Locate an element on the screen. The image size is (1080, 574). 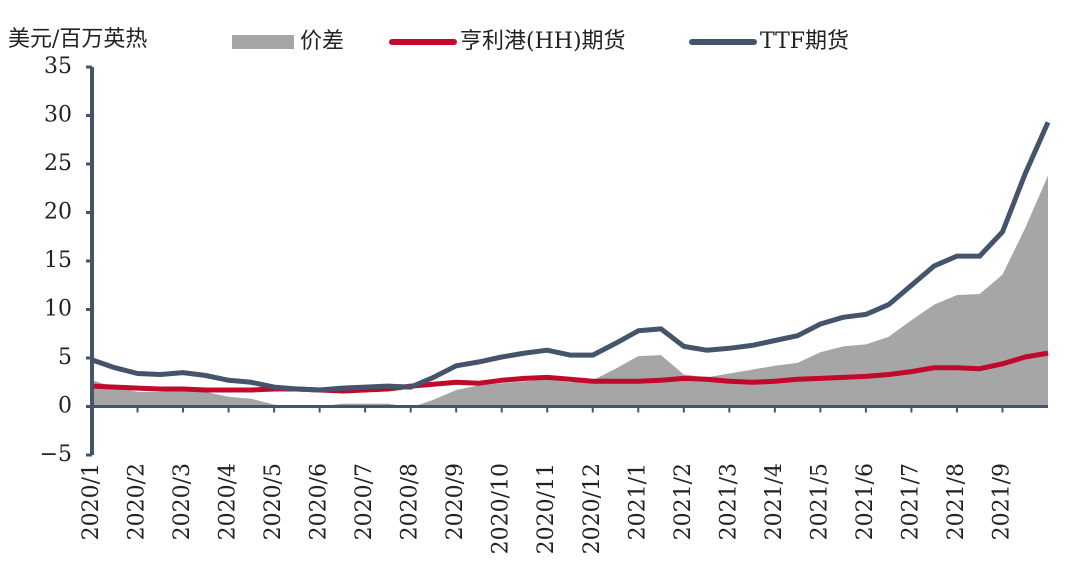
legend-label: 价差 is located at coordinates (322, 41).